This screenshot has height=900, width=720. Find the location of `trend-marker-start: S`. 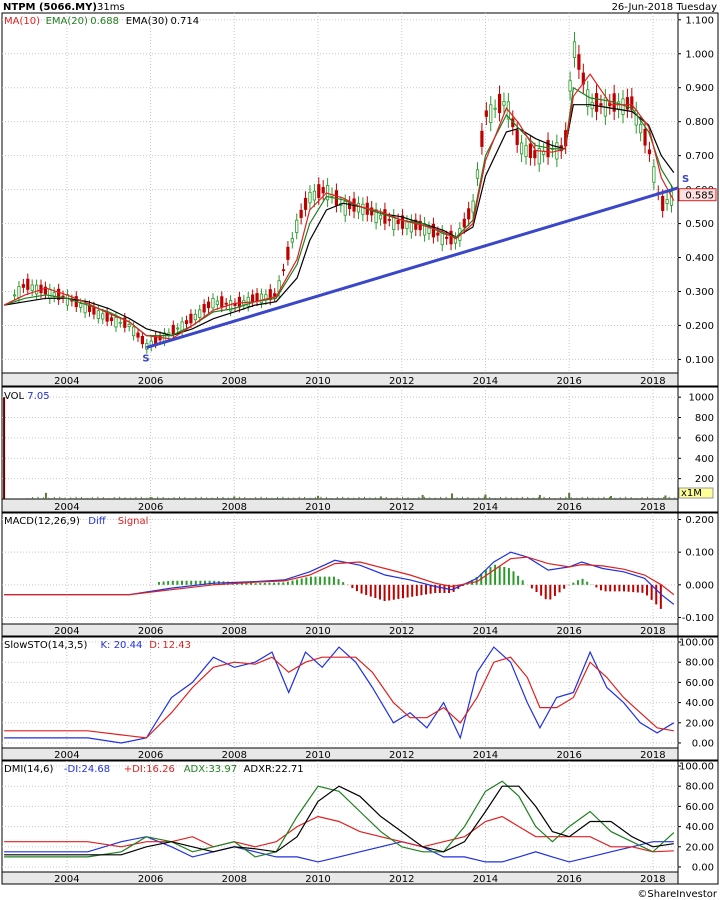

trend-marker-start: S is located at coordinates (145, 359).